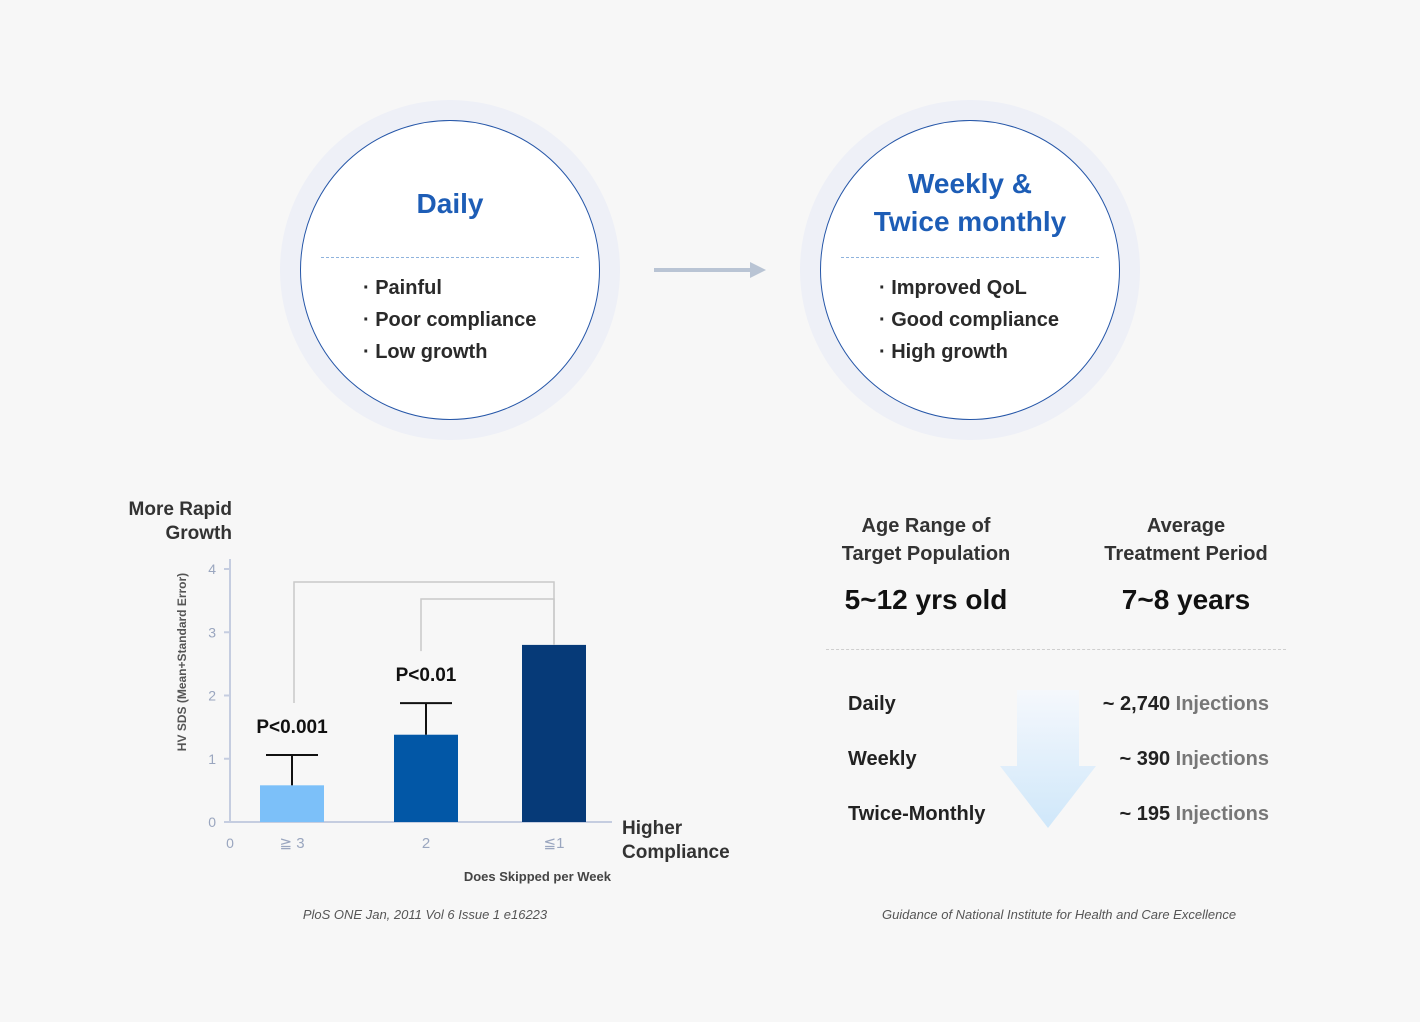 The height and width of the screenshot is (1022, 1420). I want to click on list-item: Painful, so click(449, 288).